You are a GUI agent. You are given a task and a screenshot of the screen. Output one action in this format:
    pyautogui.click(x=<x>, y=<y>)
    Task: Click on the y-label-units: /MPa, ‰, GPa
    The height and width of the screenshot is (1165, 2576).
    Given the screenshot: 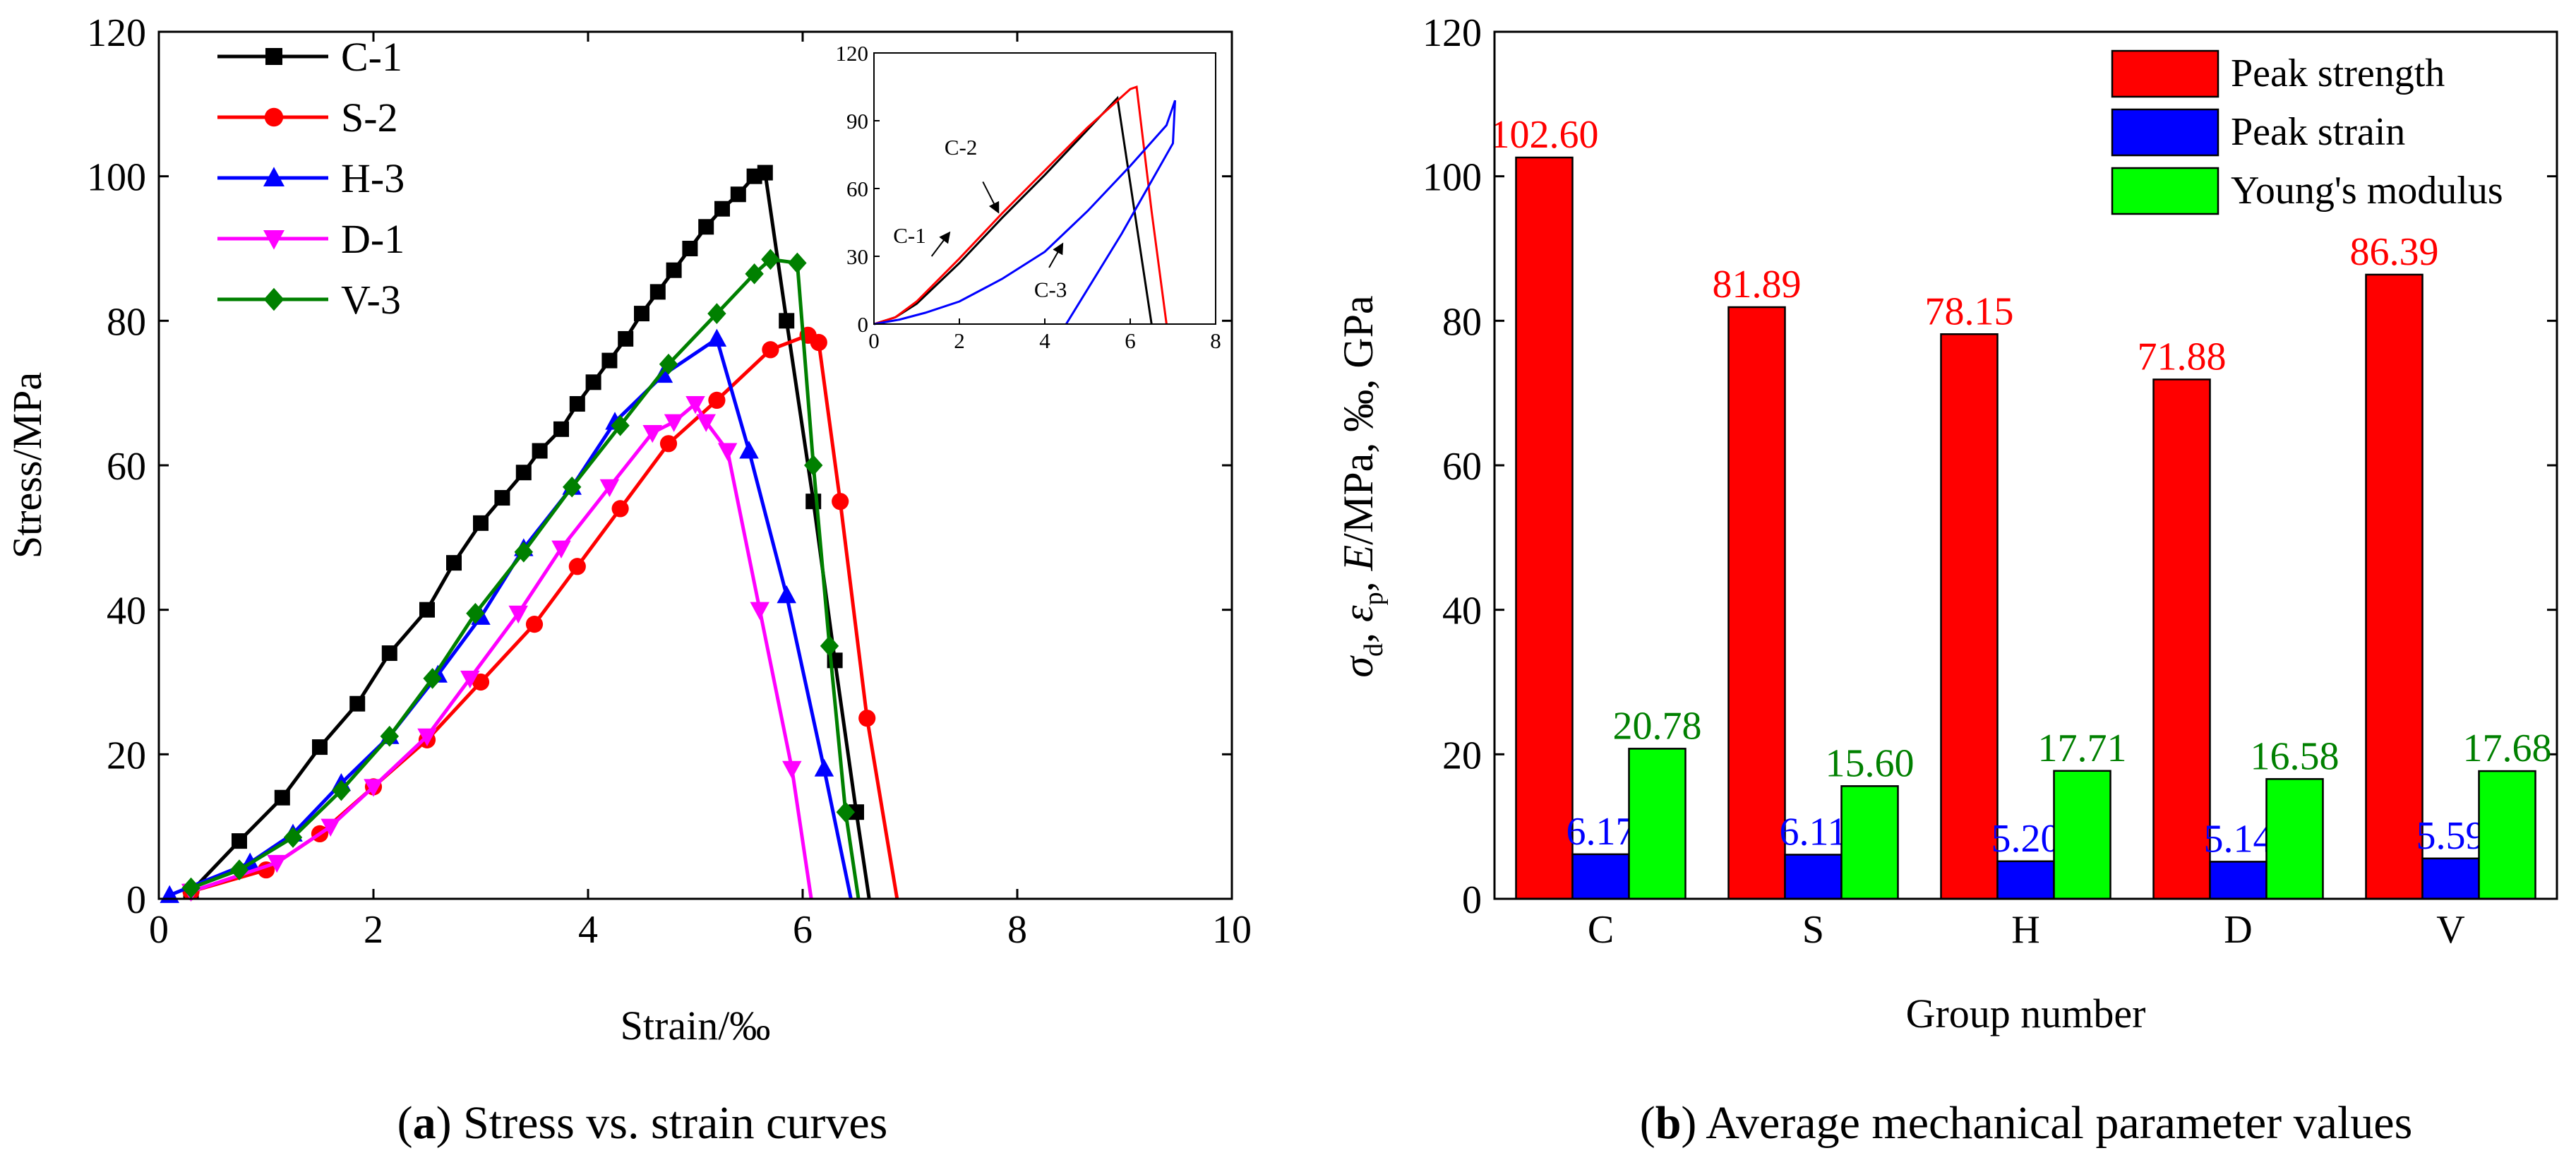 What is the action you would take?
    pyautogui.click(x=1358, y=419)
    